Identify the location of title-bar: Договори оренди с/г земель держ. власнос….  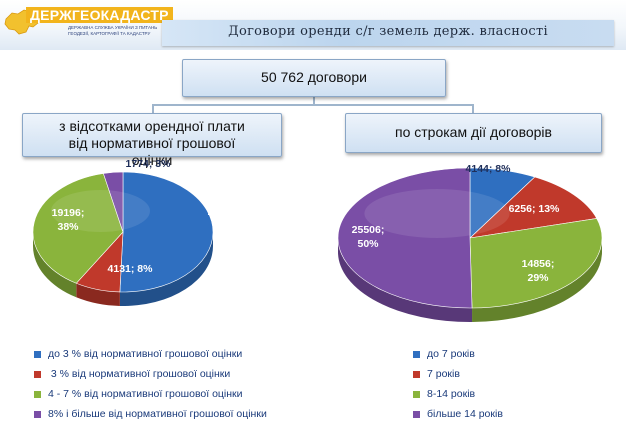
(388, 33).